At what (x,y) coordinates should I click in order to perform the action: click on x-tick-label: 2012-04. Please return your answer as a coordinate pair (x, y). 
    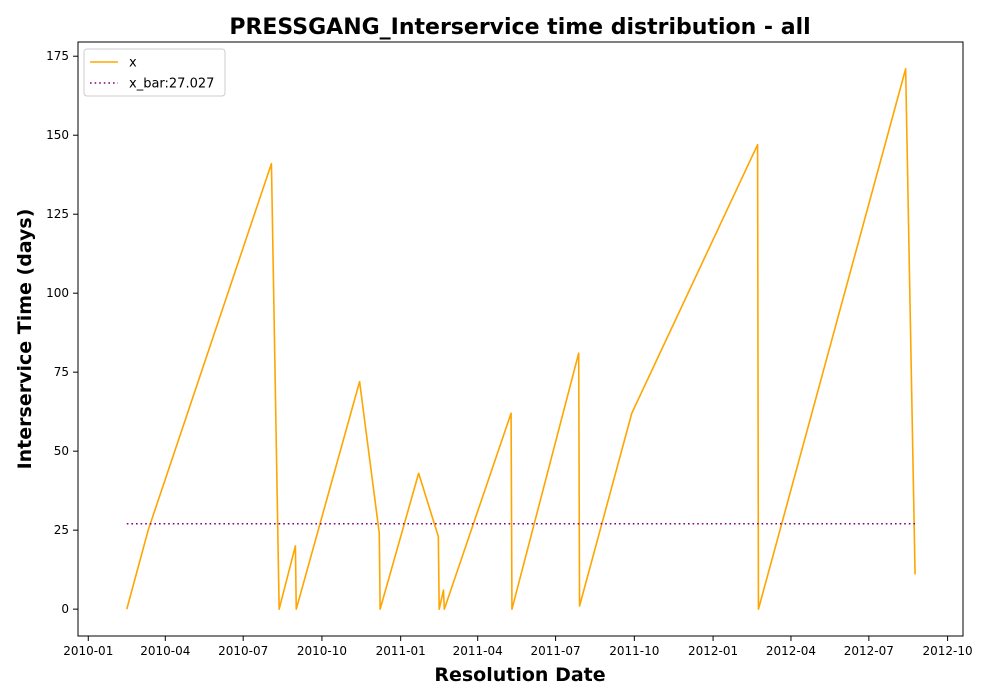
    Looking at the image, I should click on (791, 651).